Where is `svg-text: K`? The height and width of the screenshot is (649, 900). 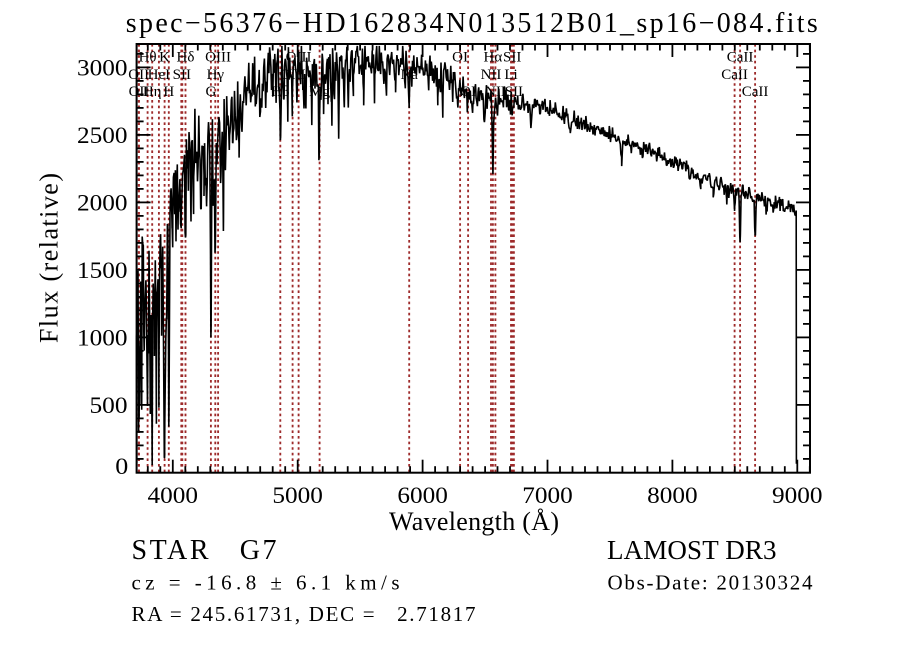
svg-text: K is located at coordinates (164, 58).